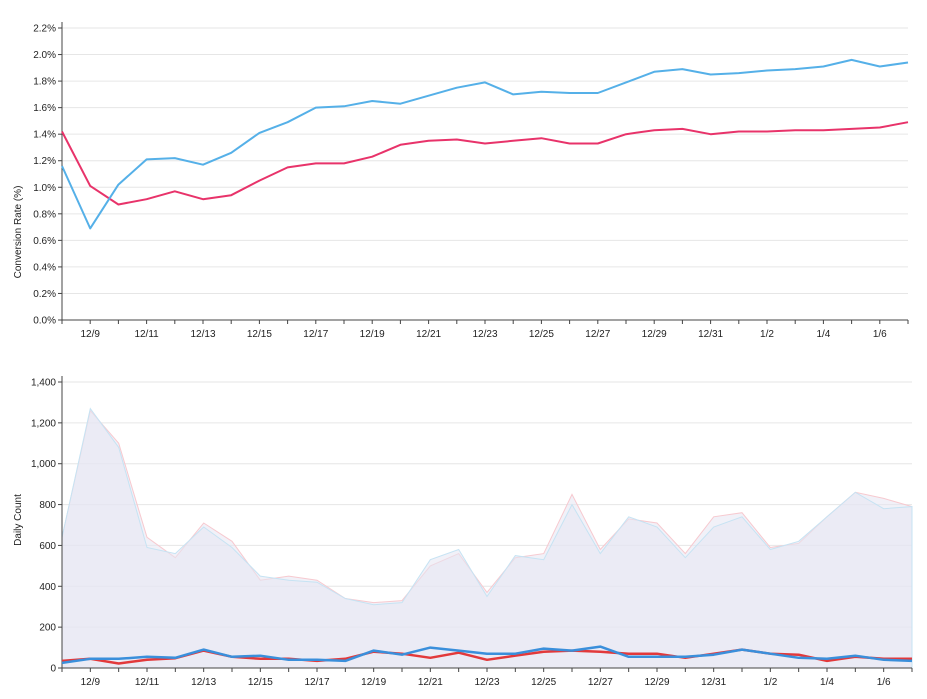 The height and width of the screenshot is (699, 927). Describe the element at coordinates (44, 267) in the screenshot. I see `y-tick-label: 0.4%` at that location.